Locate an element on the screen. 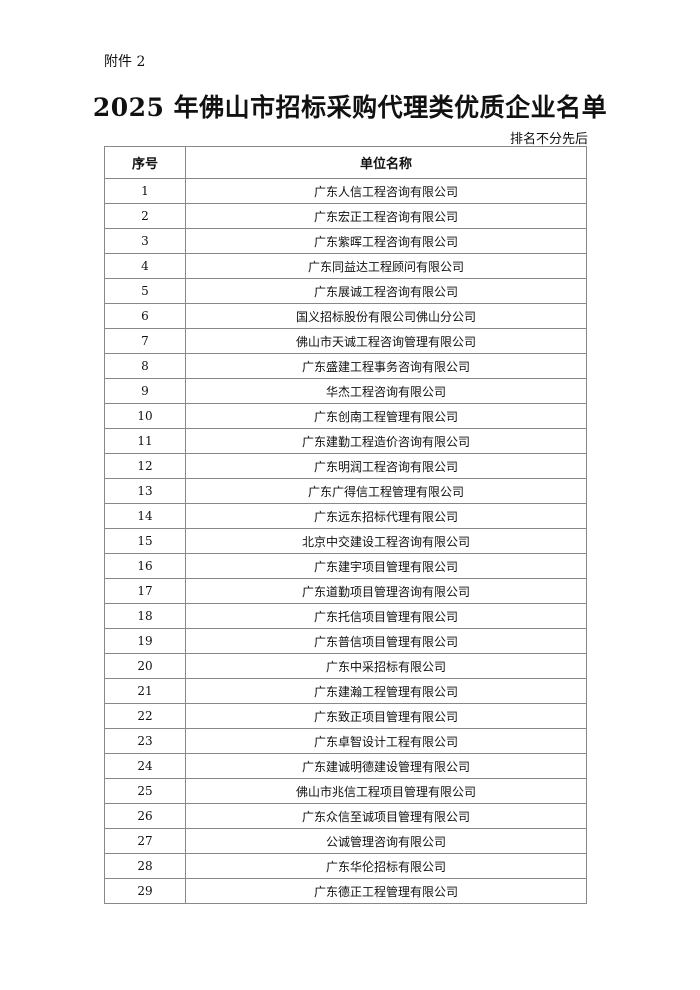 This screenshot has width=700, height=990. table-row: 19 广东普信项目管理有限公司 is located at coordinates (345, 641).